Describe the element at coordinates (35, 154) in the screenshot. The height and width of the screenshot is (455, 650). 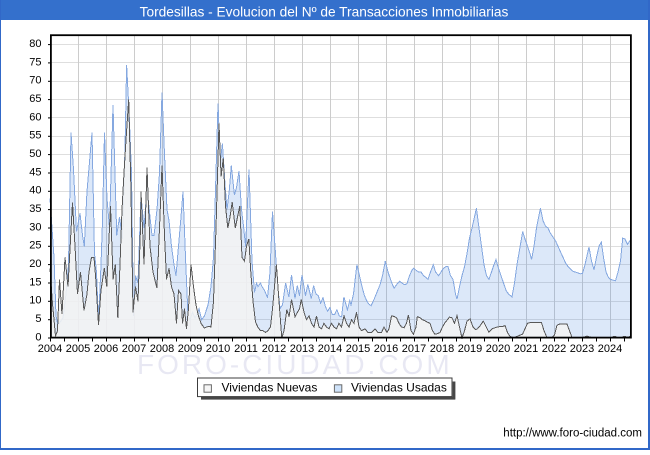
I see `svg-text: 50` at that location.